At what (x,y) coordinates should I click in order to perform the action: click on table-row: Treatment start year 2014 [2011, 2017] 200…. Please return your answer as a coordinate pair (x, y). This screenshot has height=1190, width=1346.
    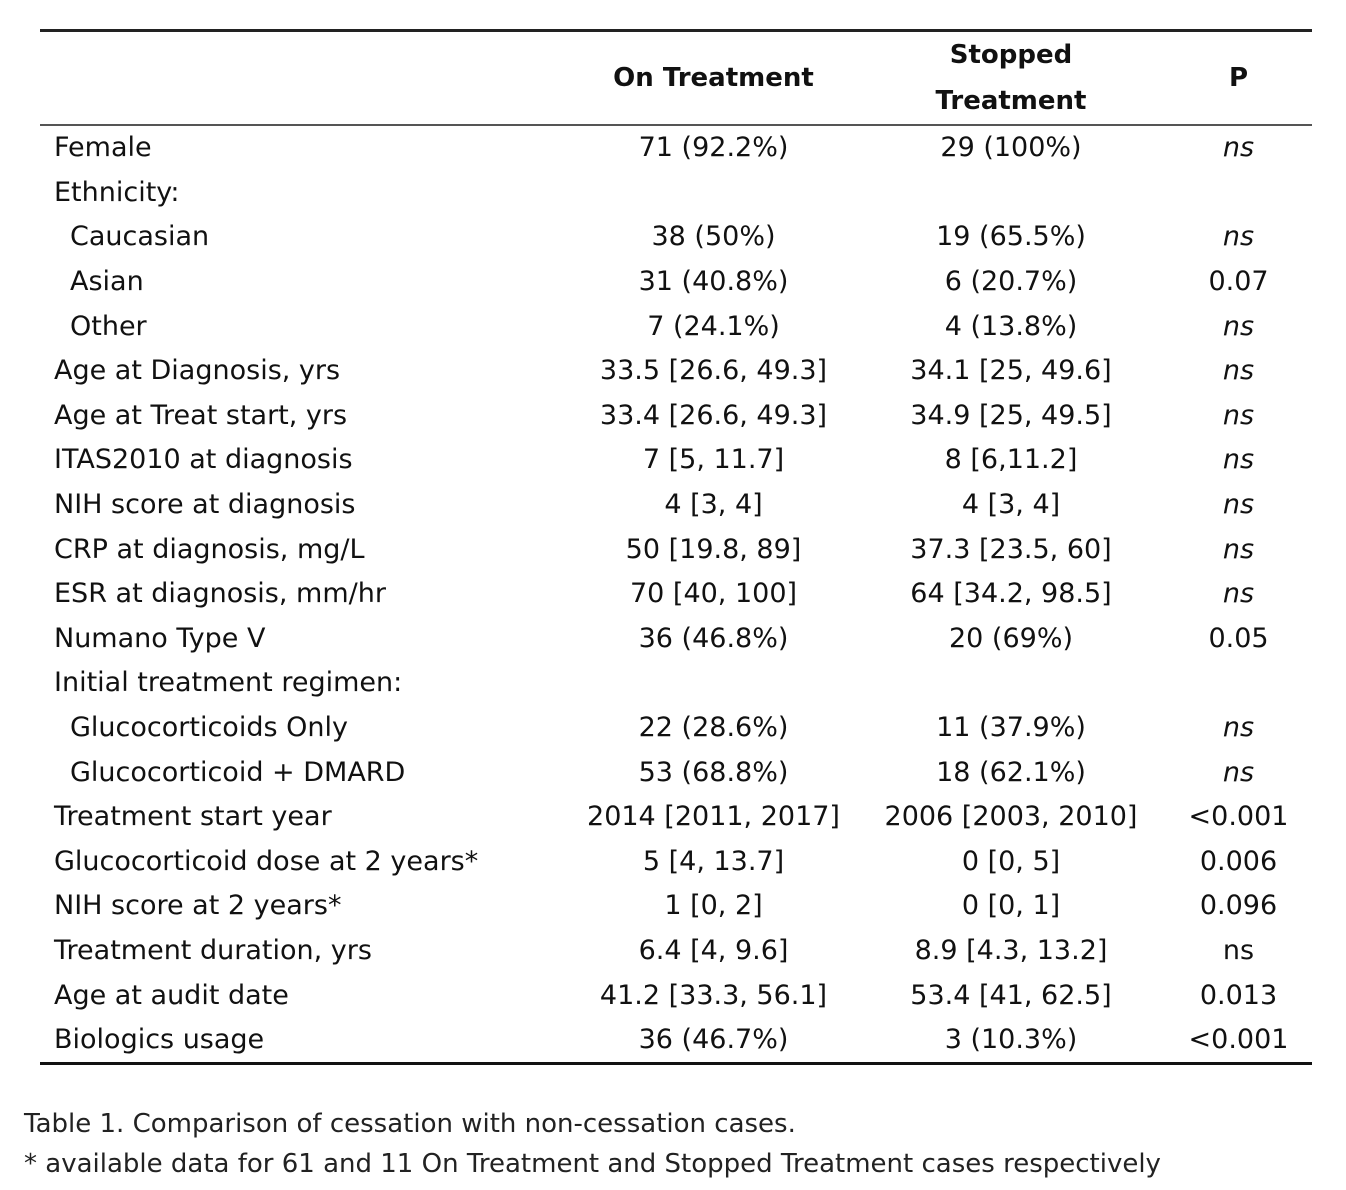
    Looking at the image, I should click on (676, 817).